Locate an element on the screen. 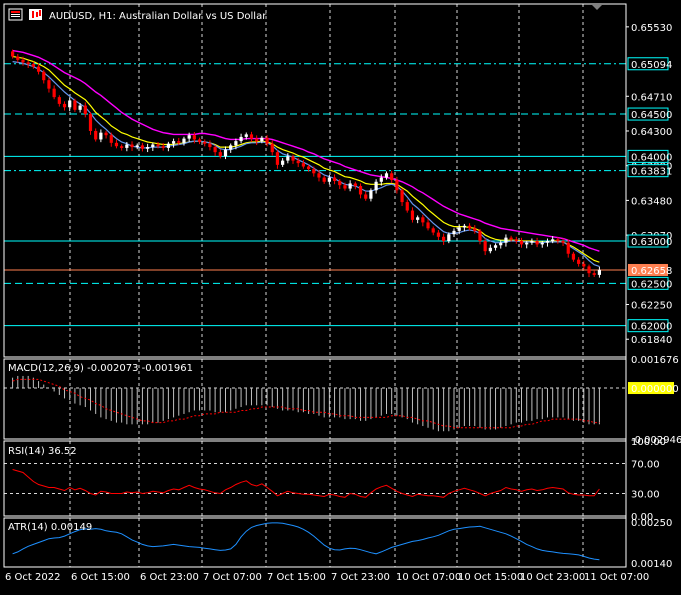  level-price-label: 0.65094 is located at coordinates (651, 65).